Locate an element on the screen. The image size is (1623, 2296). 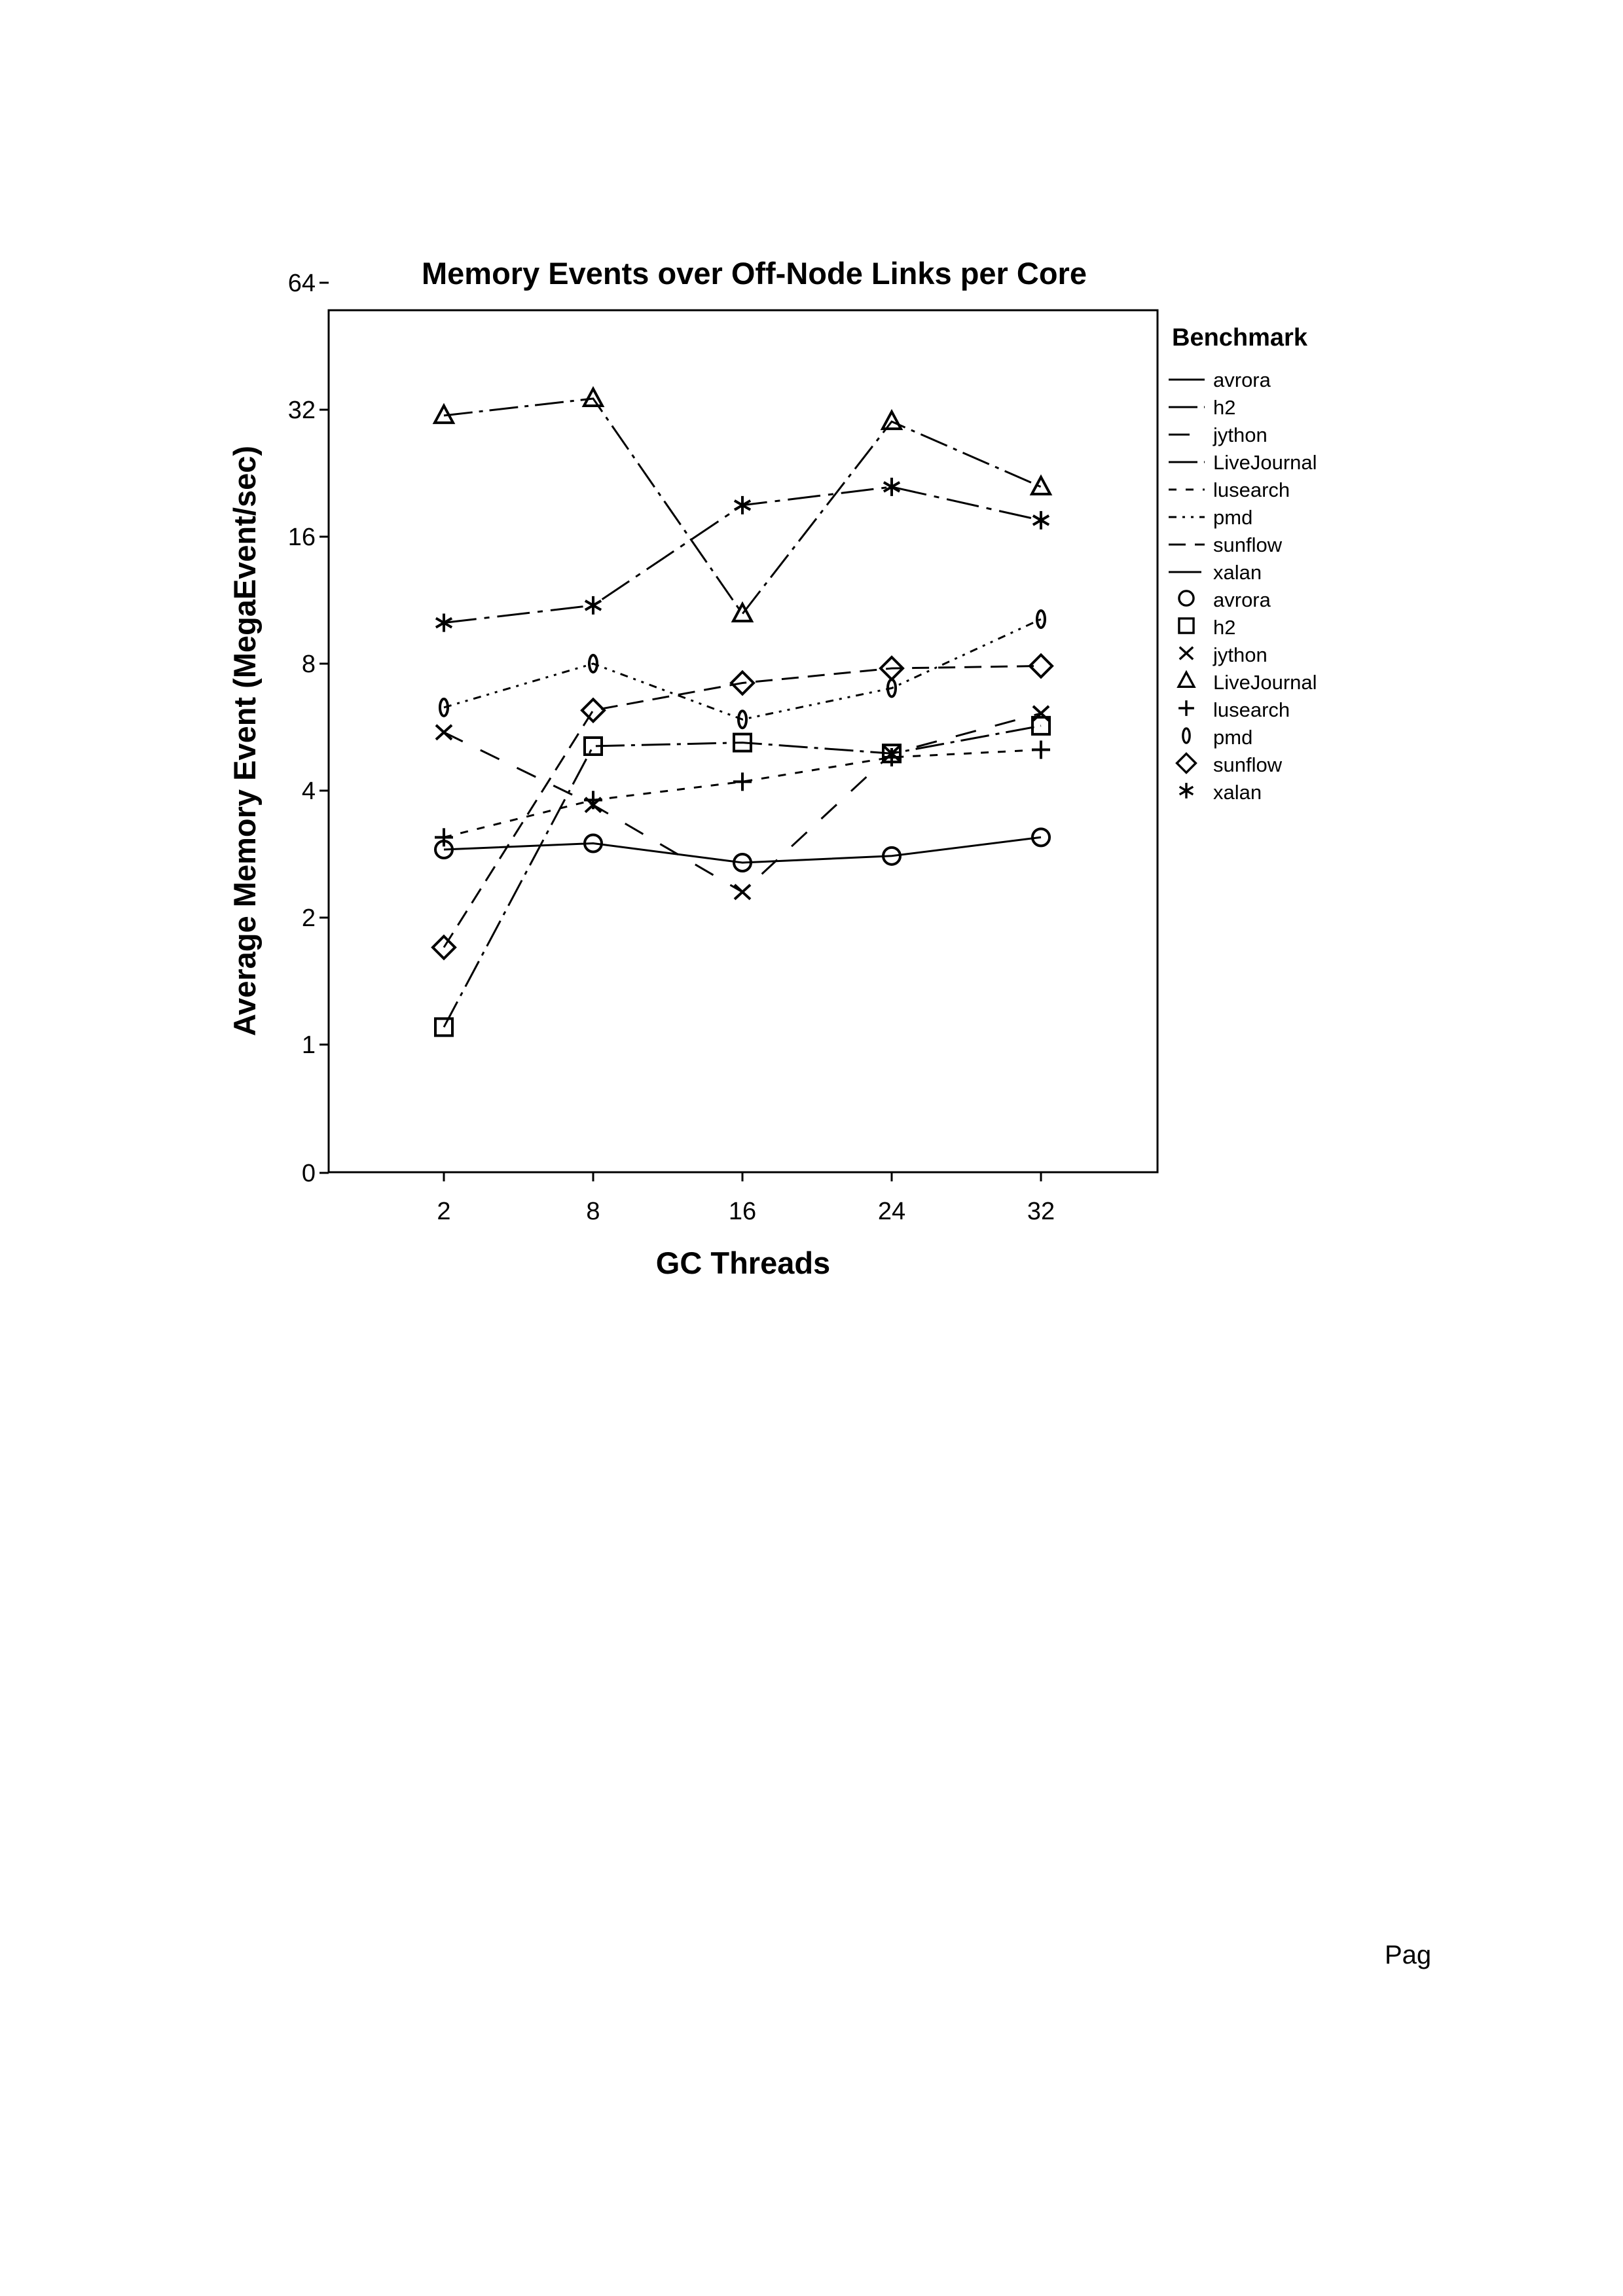
series-line-jython is located at coordinates (742, 802).